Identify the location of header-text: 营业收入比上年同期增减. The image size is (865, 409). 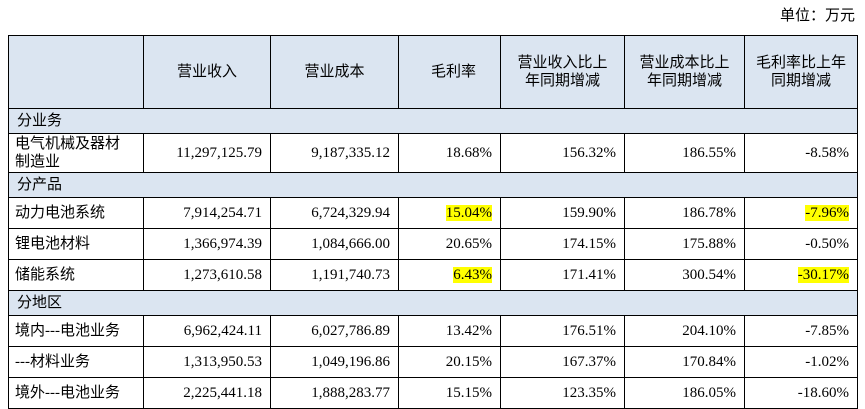
(562, 72).